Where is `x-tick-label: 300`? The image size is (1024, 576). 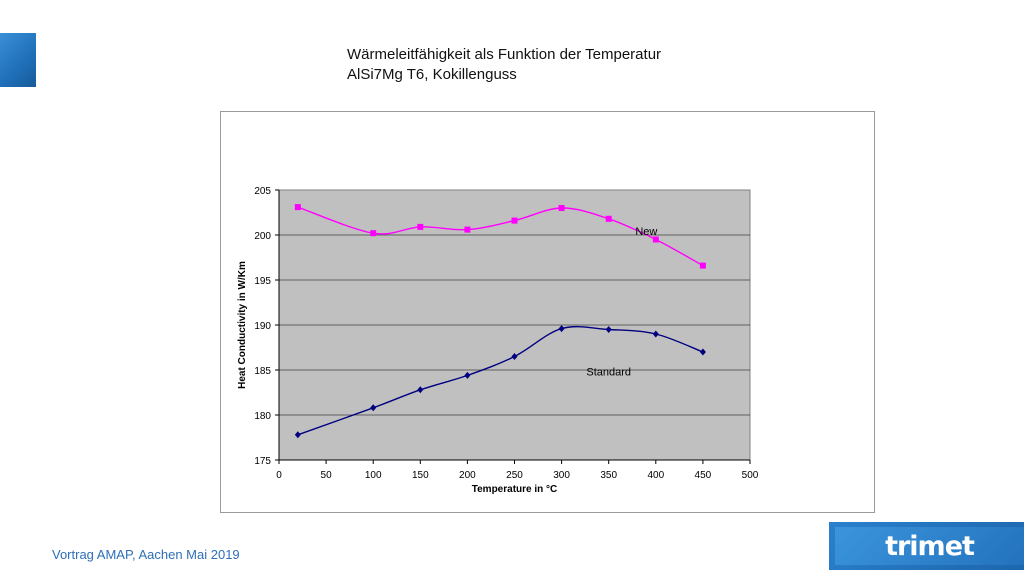
x-tick-label: 300 is located at coordinates (561, 475).